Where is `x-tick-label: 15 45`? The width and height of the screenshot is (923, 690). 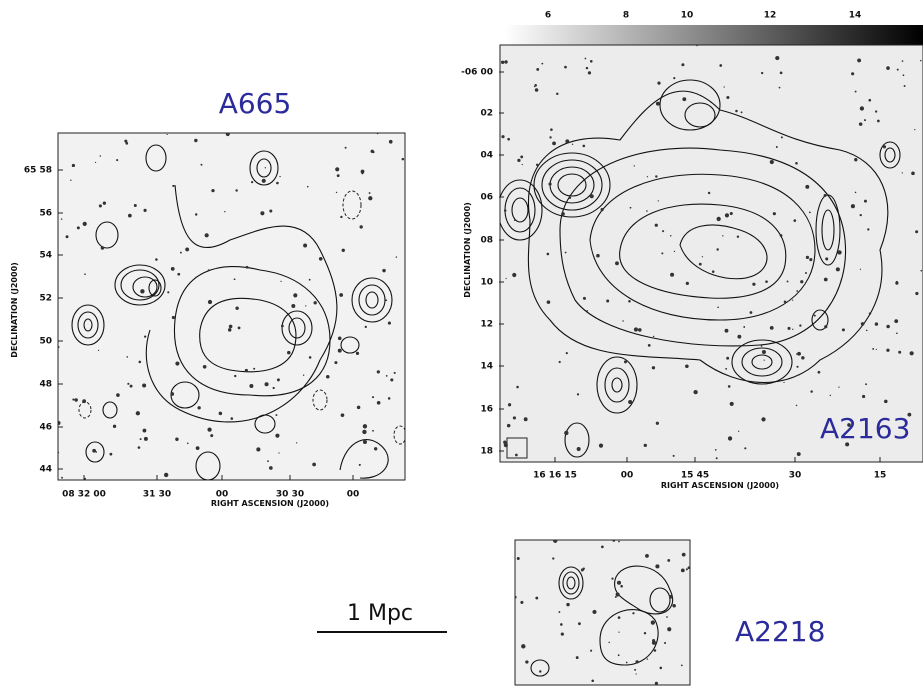 x-tick-label: 15 45 is located at coordinates (695, 476).